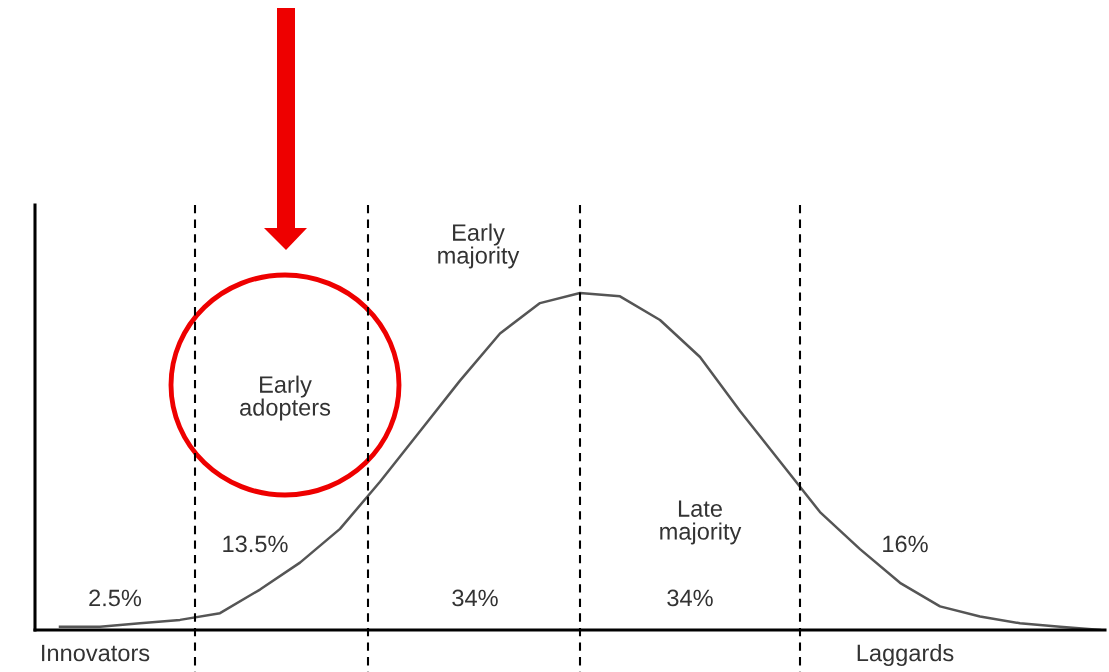 The height and width of the screenshot is (672, 1109). Describe the element at coordinates (255, 544) in the screenshot. I see `annotation: 13.5%` at that location.